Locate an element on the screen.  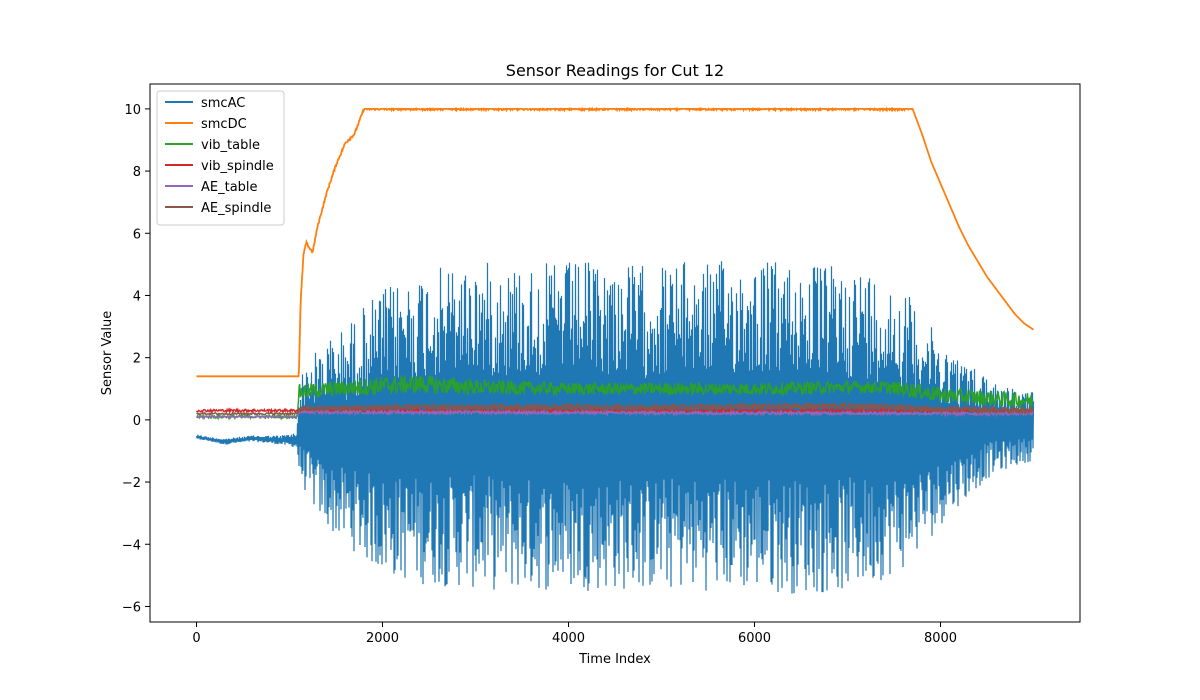
chart-title: Sensor Readings for Cut 12 is located at coordinates (615, 70).